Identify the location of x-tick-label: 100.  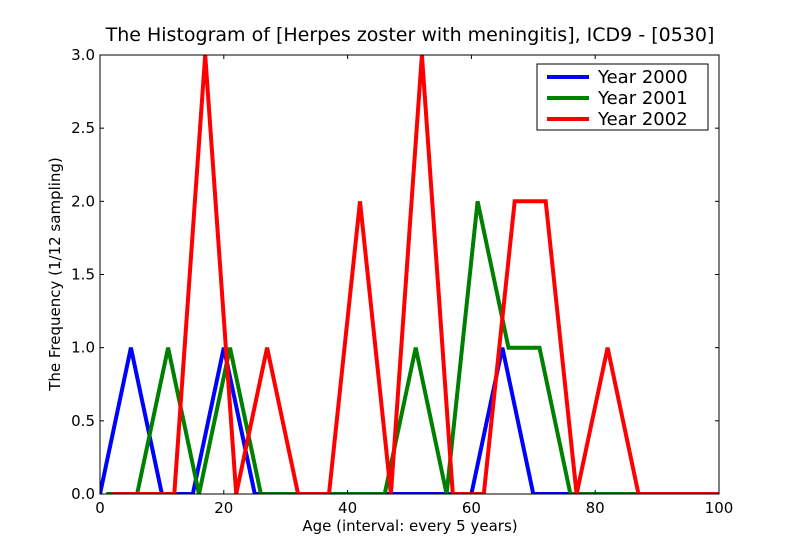
(719, 508).